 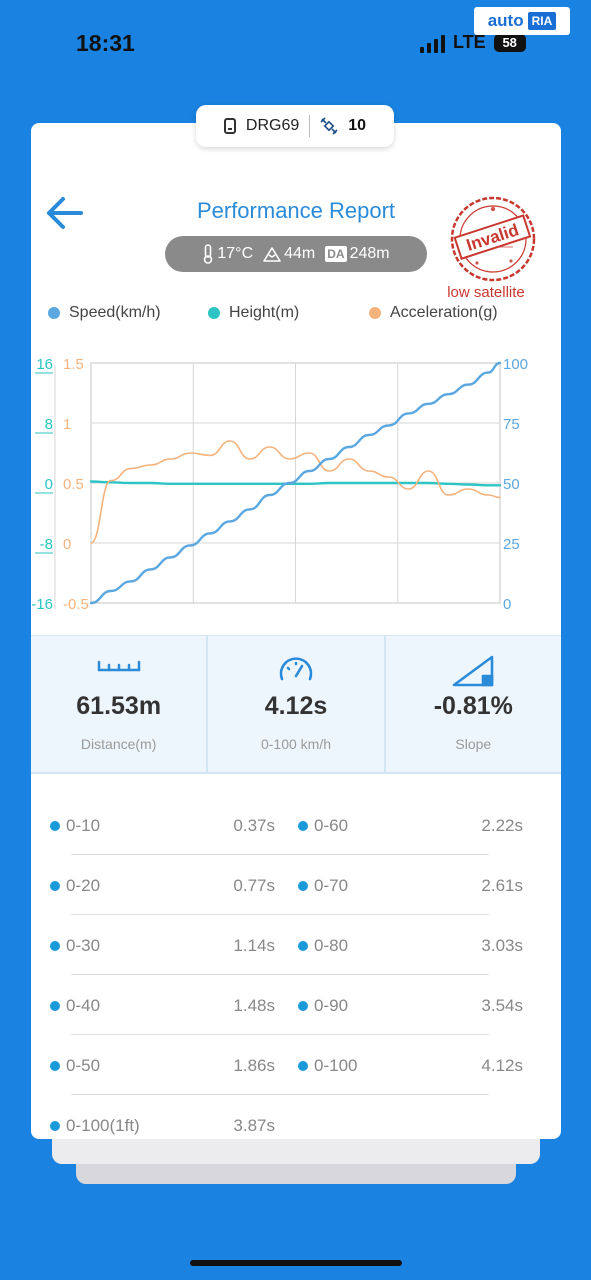 I want to click on split-time: 1.86s, so click(x=254, y=1065).